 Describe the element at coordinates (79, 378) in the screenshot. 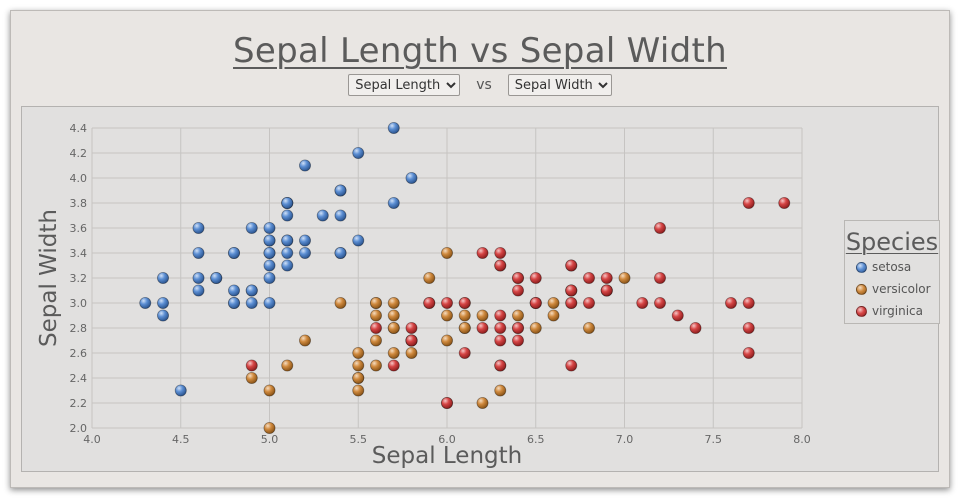

I see `y-tick-label: 2.4` at that location.